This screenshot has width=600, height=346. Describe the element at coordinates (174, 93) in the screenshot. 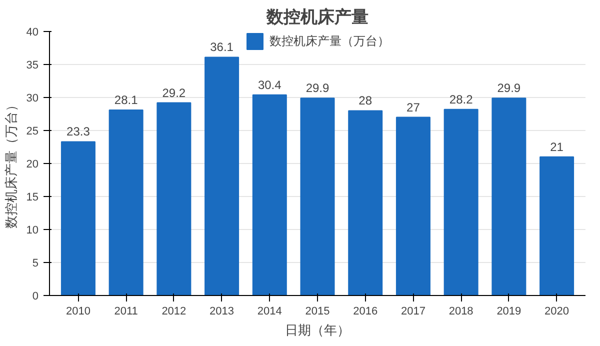

I see `data-label: 29.2` at that location.